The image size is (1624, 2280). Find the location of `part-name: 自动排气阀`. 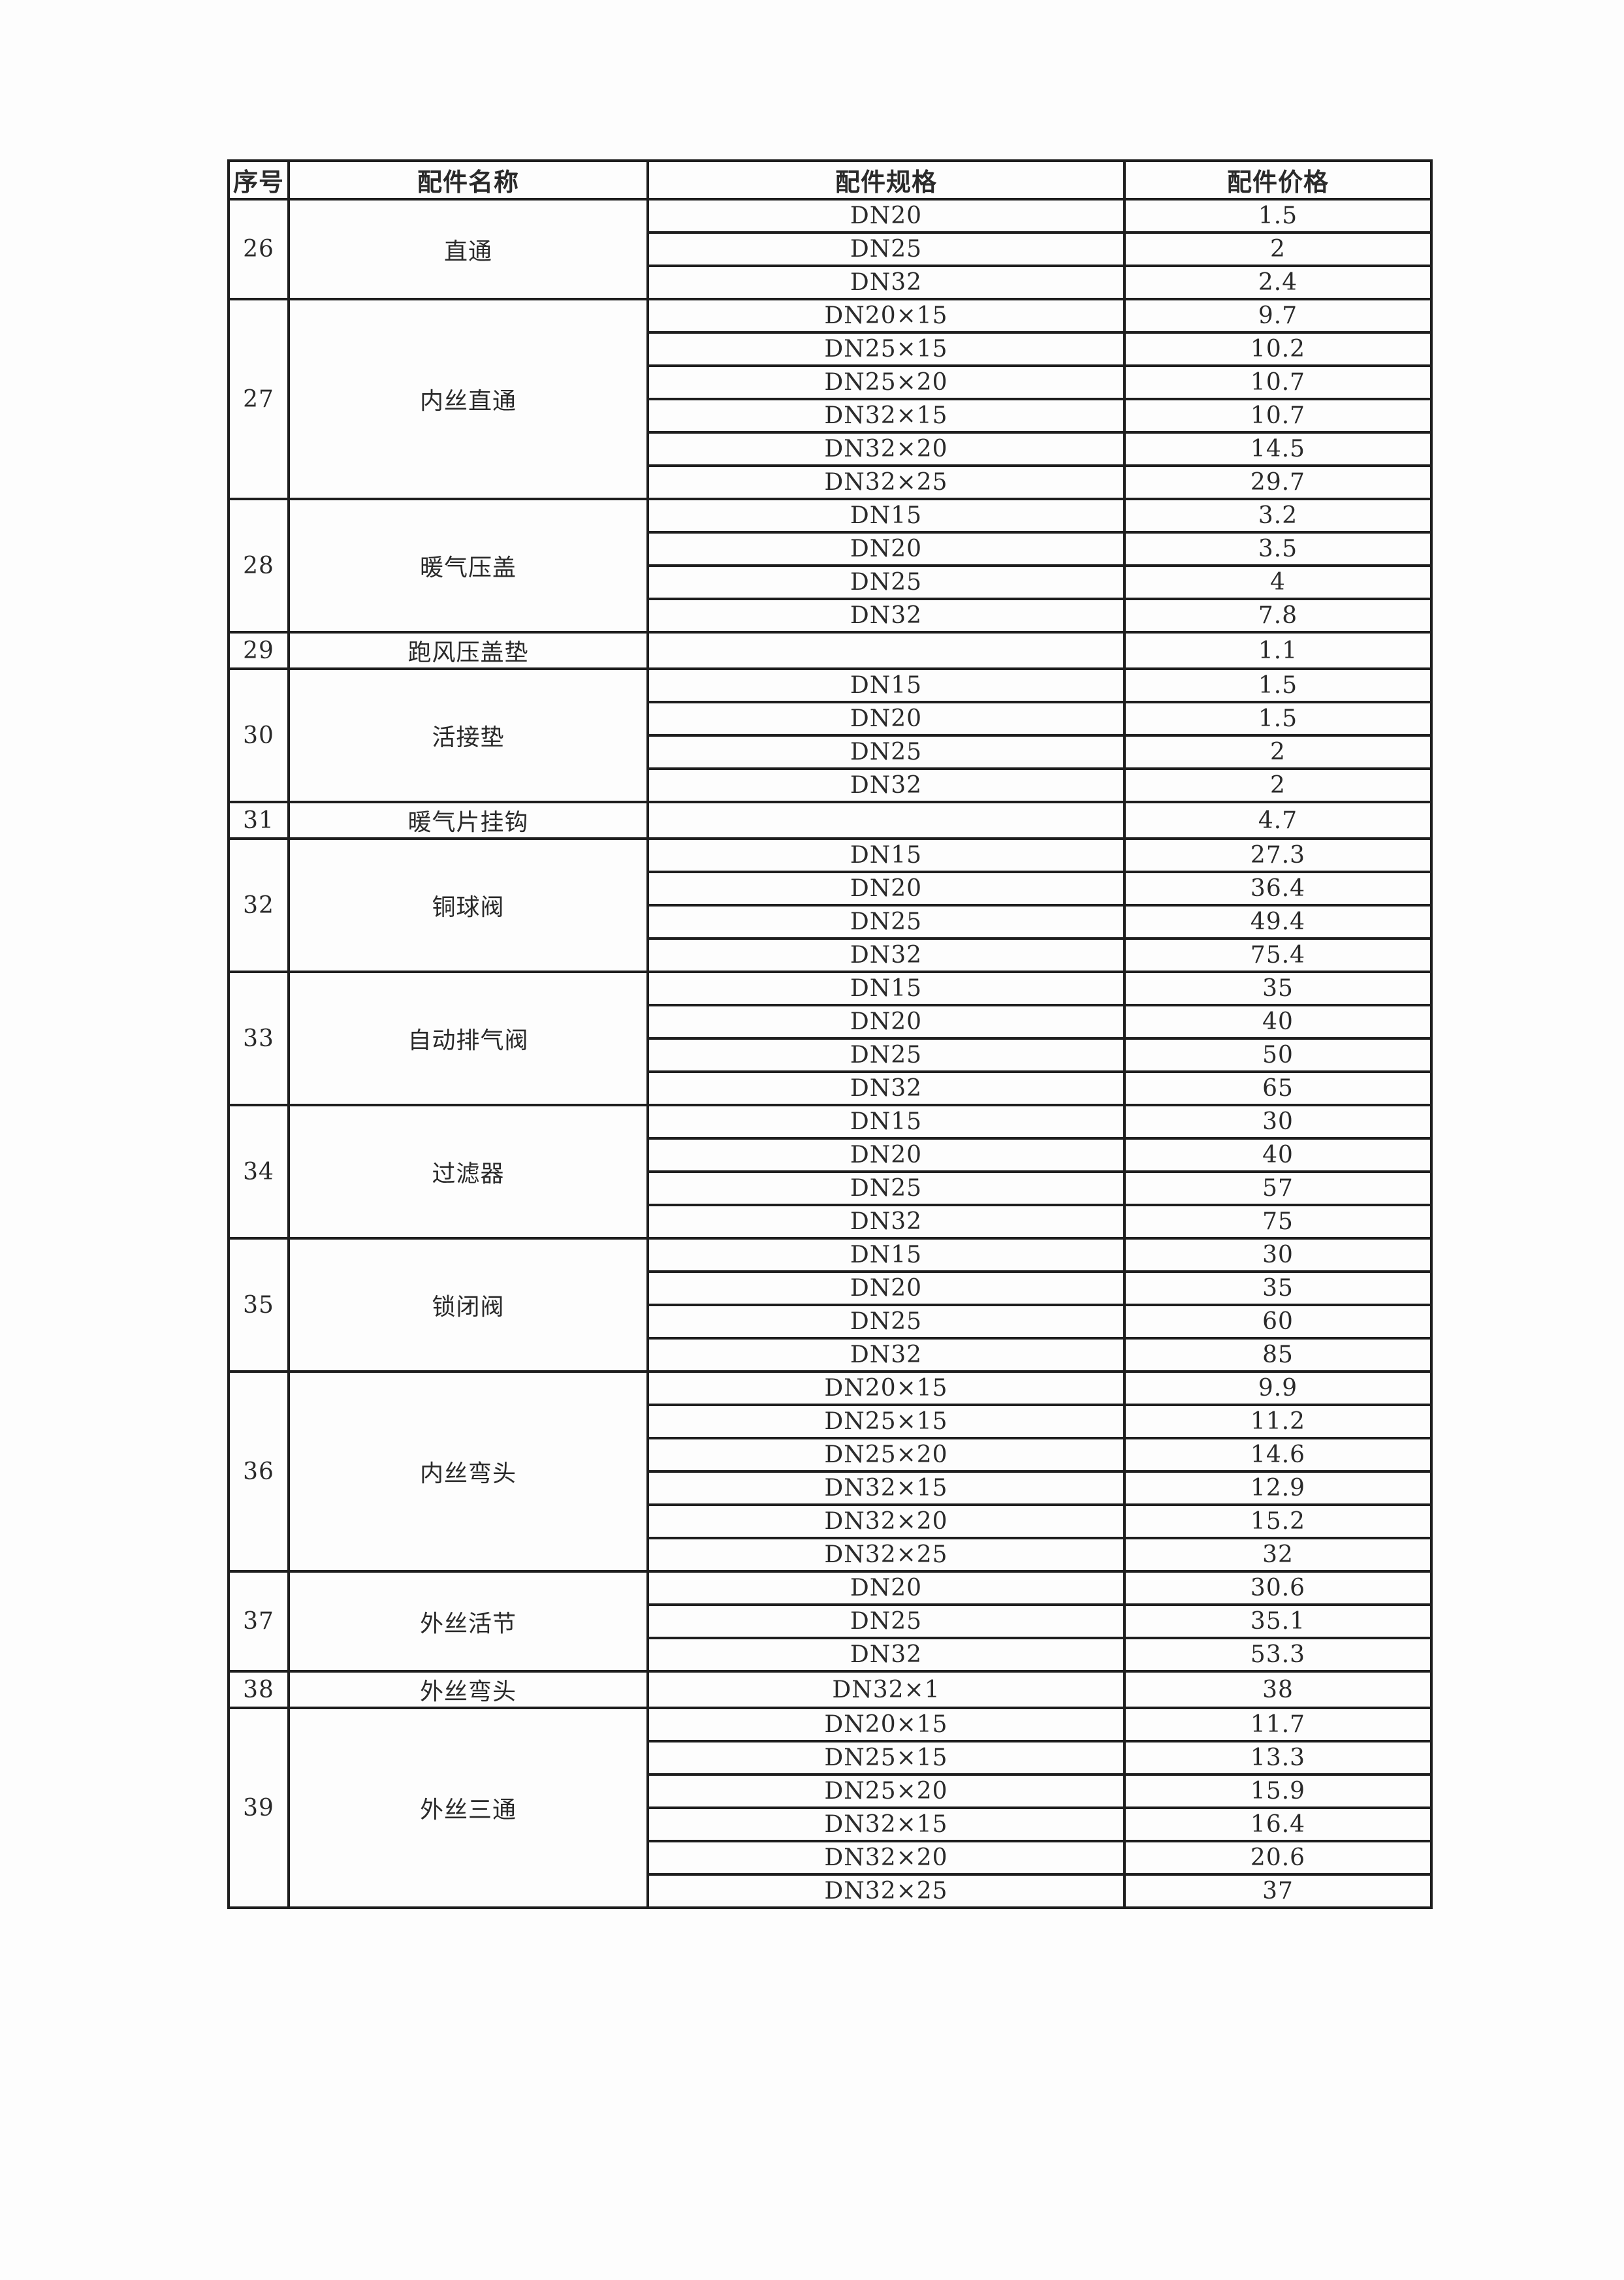

part-name: 自动排气阀 is located at coordinates (468, 1038).